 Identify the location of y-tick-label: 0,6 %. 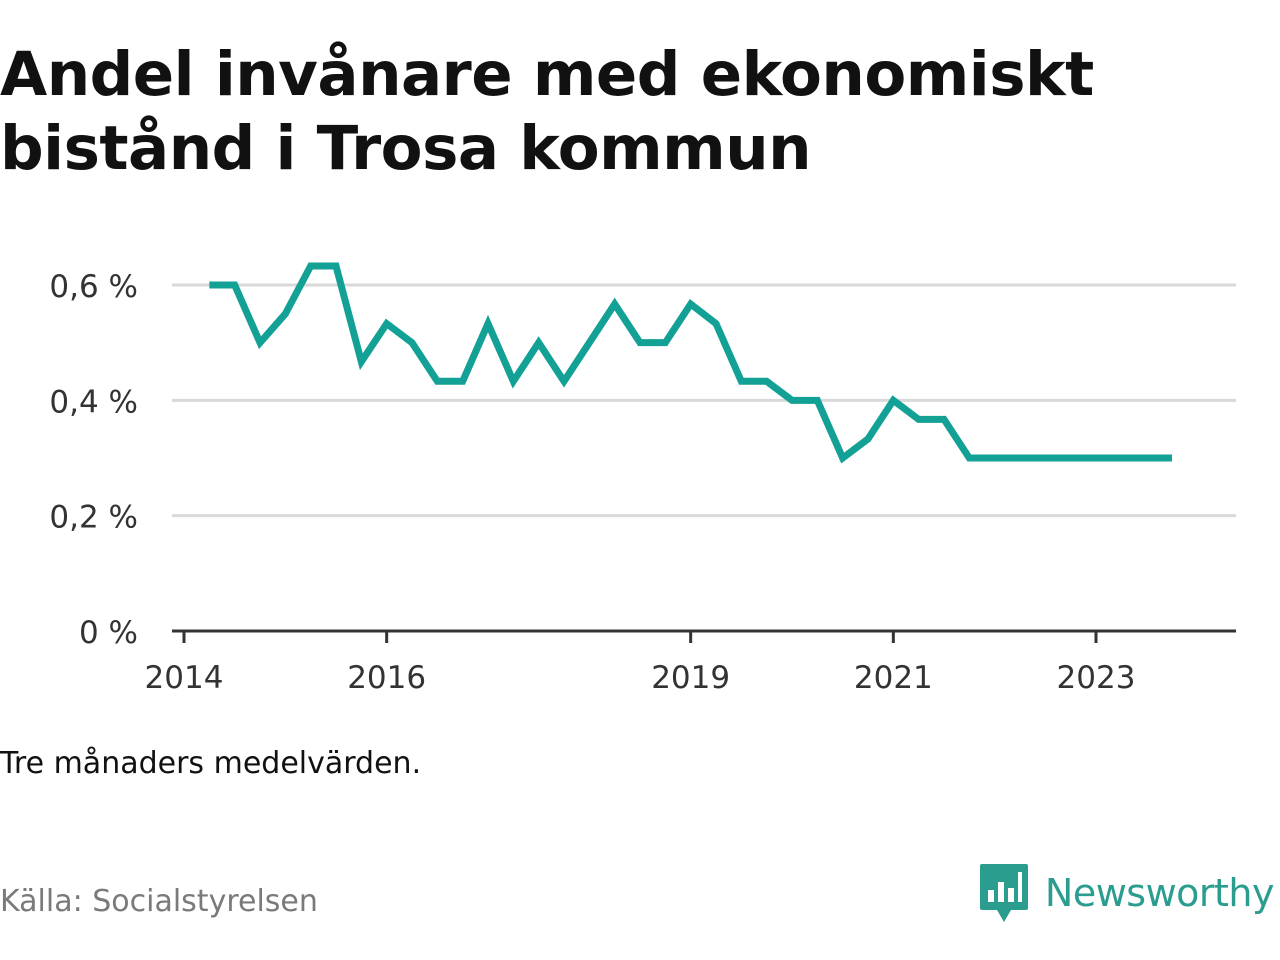
(93, 287).